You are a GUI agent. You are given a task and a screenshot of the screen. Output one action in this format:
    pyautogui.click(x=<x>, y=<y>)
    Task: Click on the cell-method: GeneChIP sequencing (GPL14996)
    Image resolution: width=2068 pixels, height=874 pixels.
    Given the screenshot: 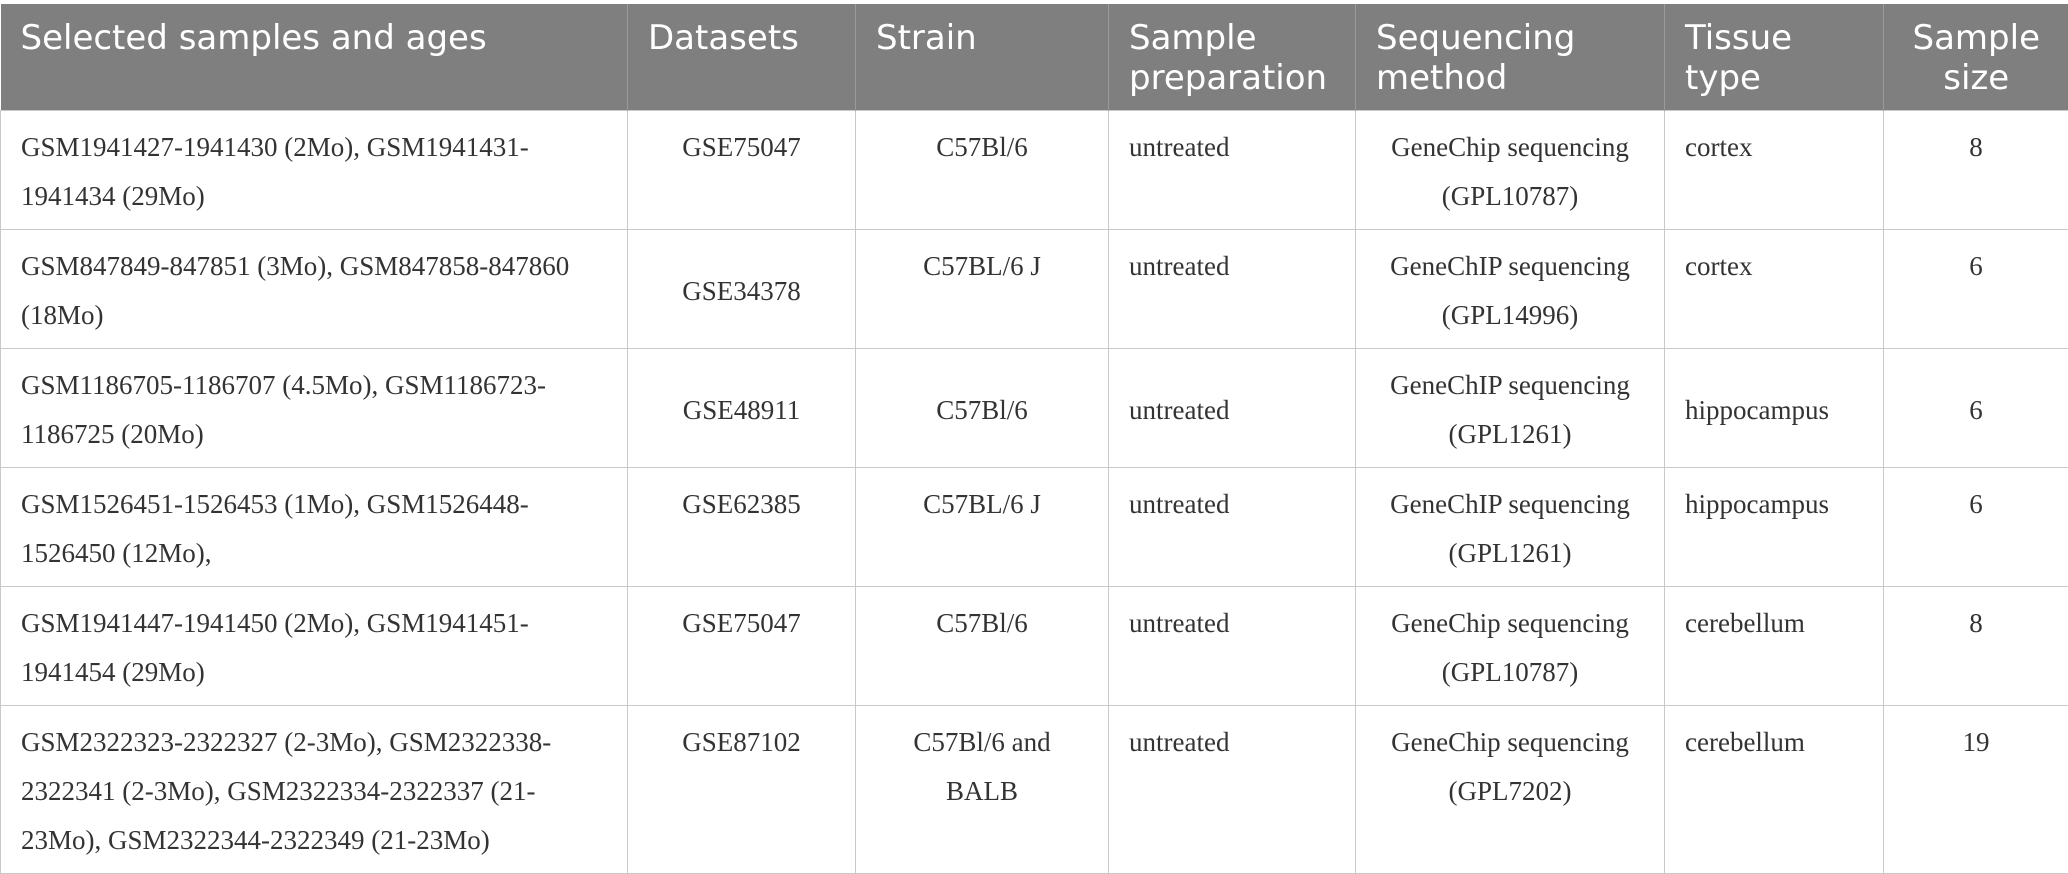 What is the action you would take?
    pyautogui.click(x=1510, y=289)
    